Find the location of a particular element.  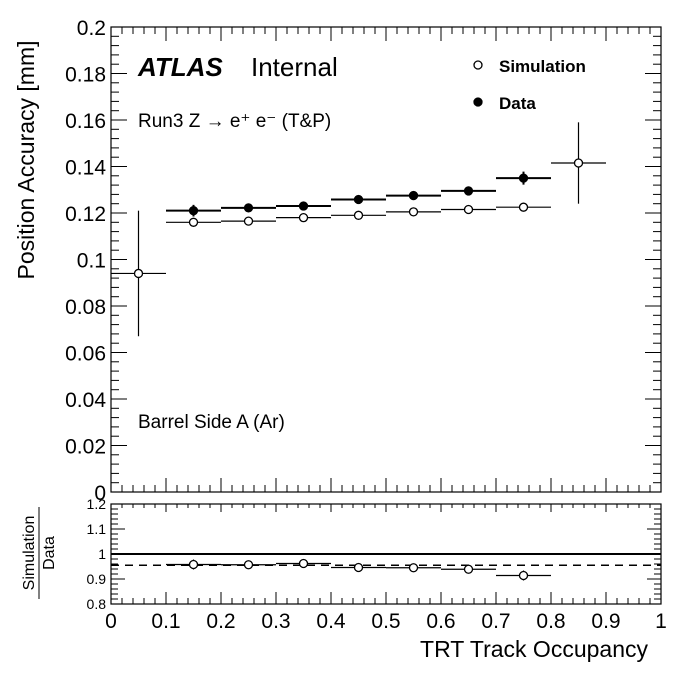

ratio-x-tick-label-9: 0.9 is located at coordinates (605, 621).